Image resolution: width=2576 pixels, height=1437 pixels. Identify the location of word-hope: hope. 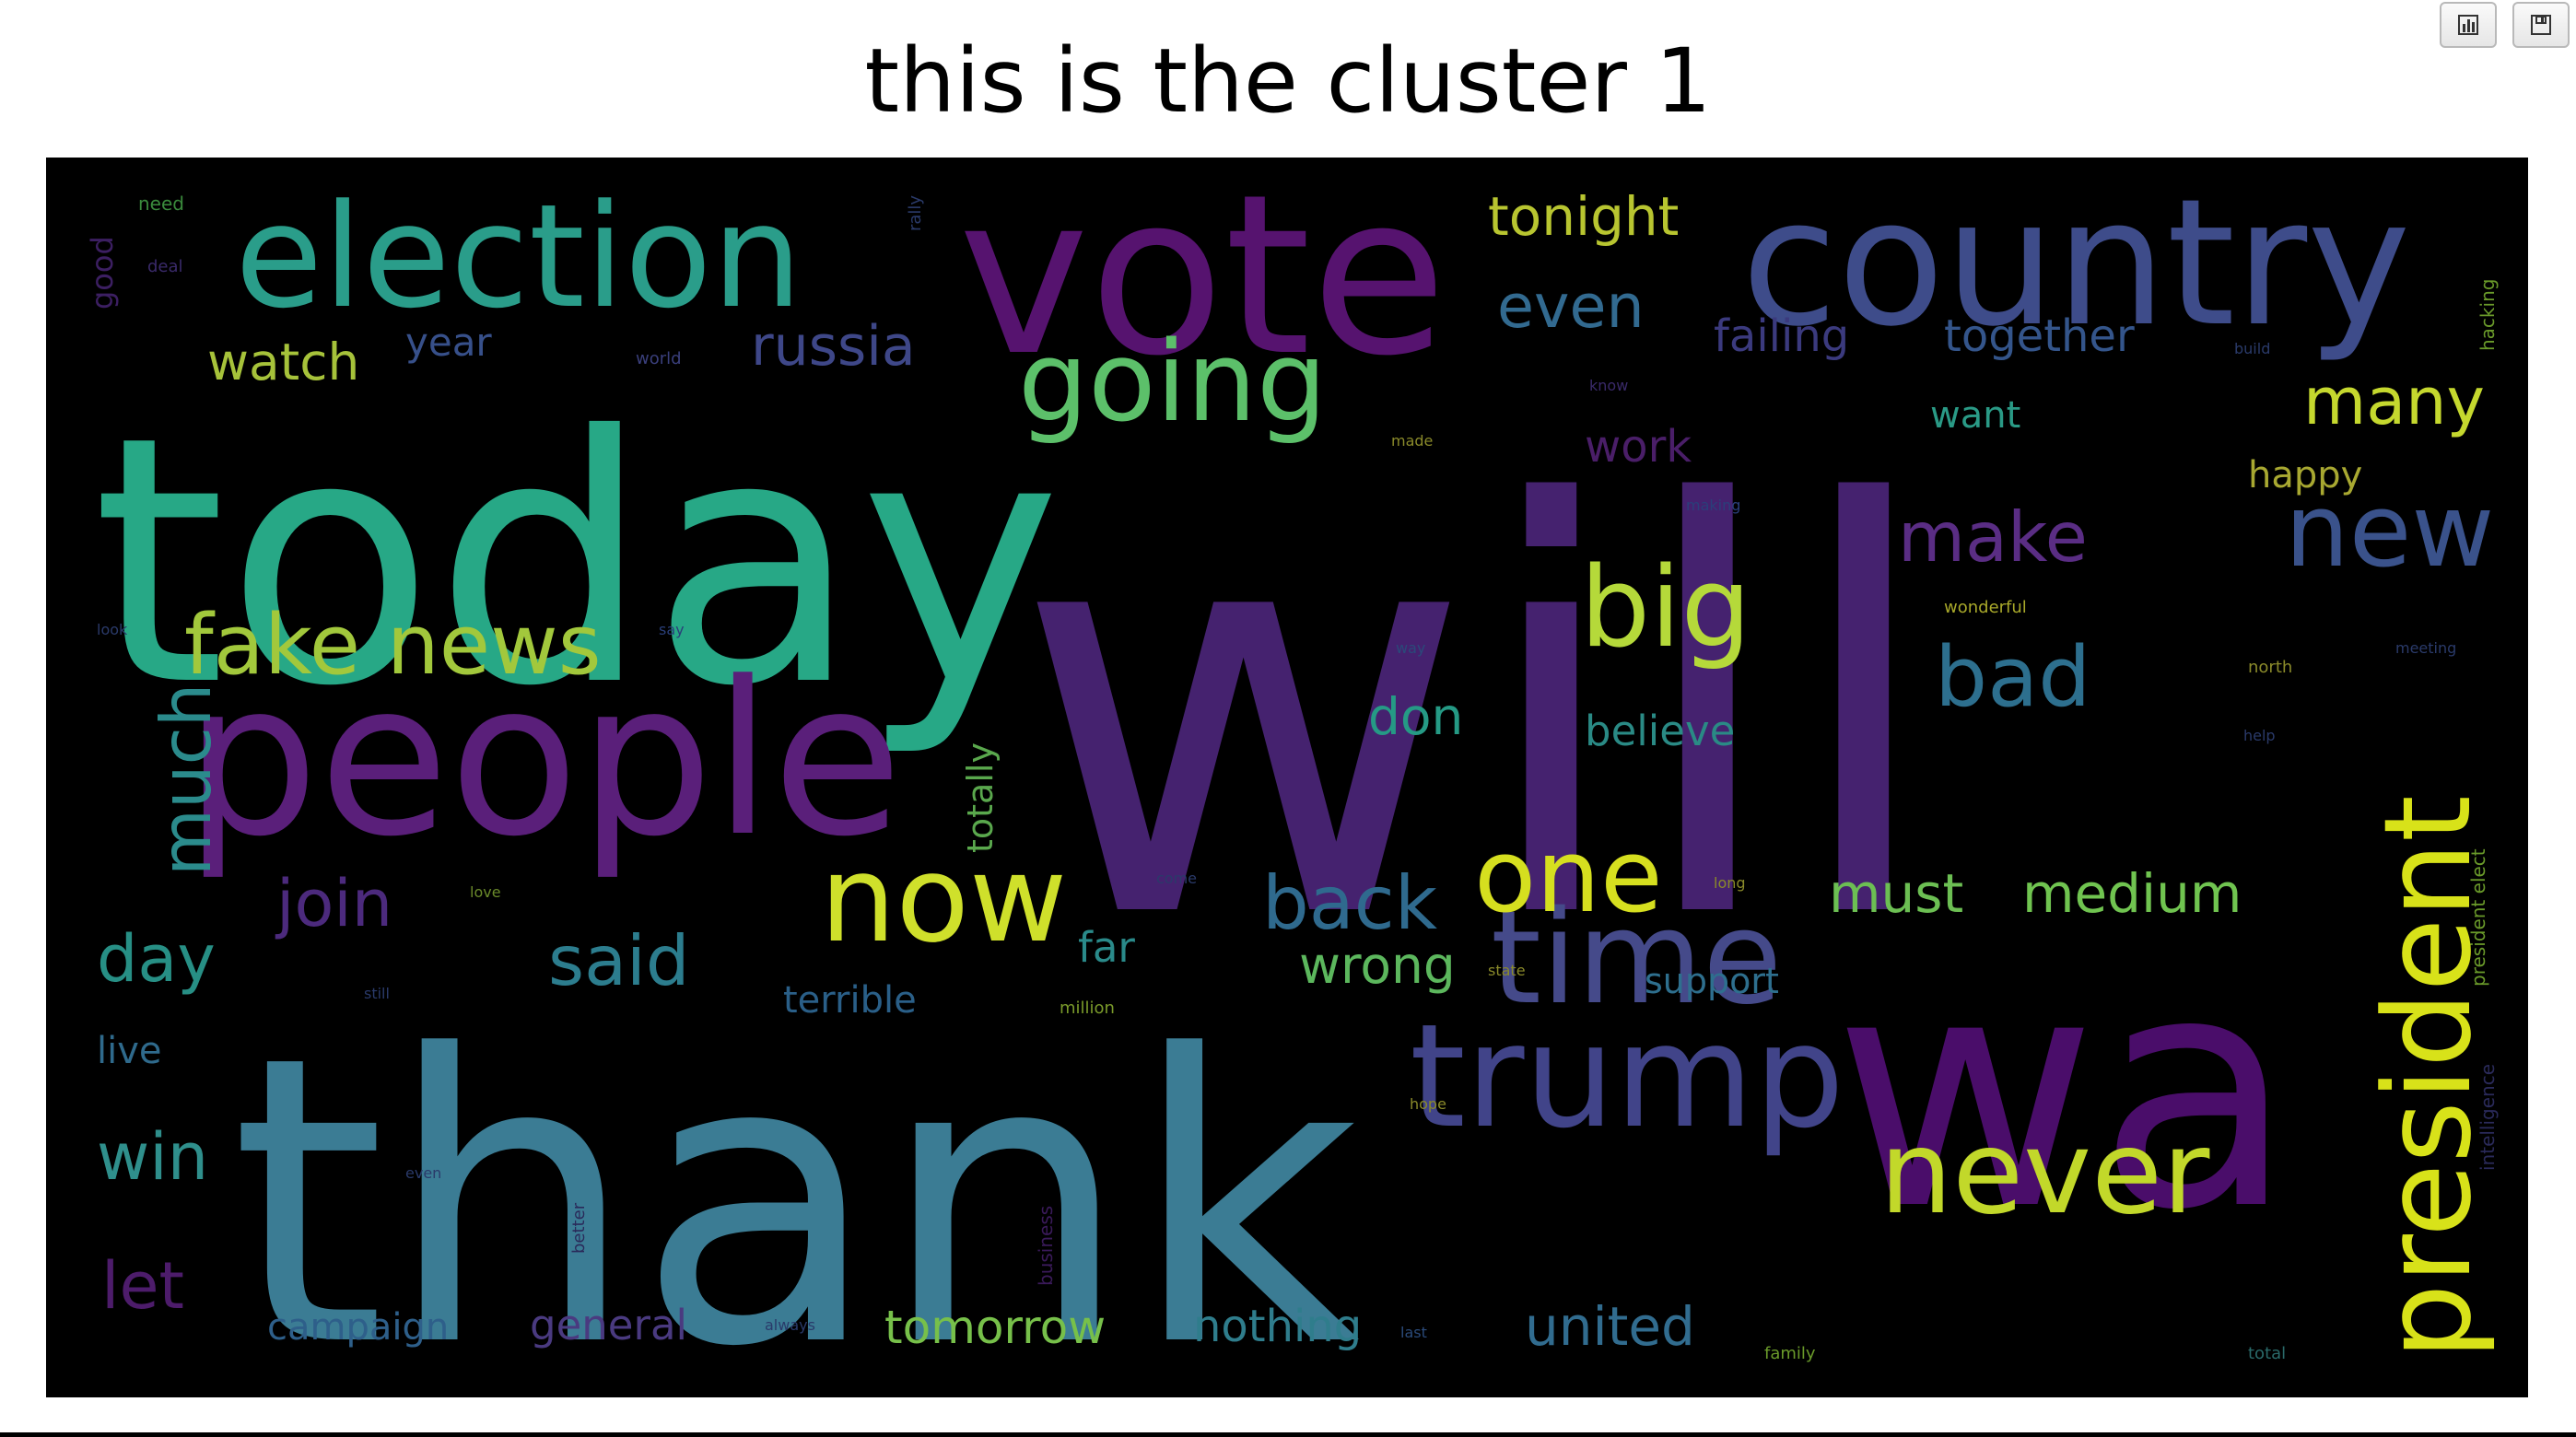
(1428, 1104).